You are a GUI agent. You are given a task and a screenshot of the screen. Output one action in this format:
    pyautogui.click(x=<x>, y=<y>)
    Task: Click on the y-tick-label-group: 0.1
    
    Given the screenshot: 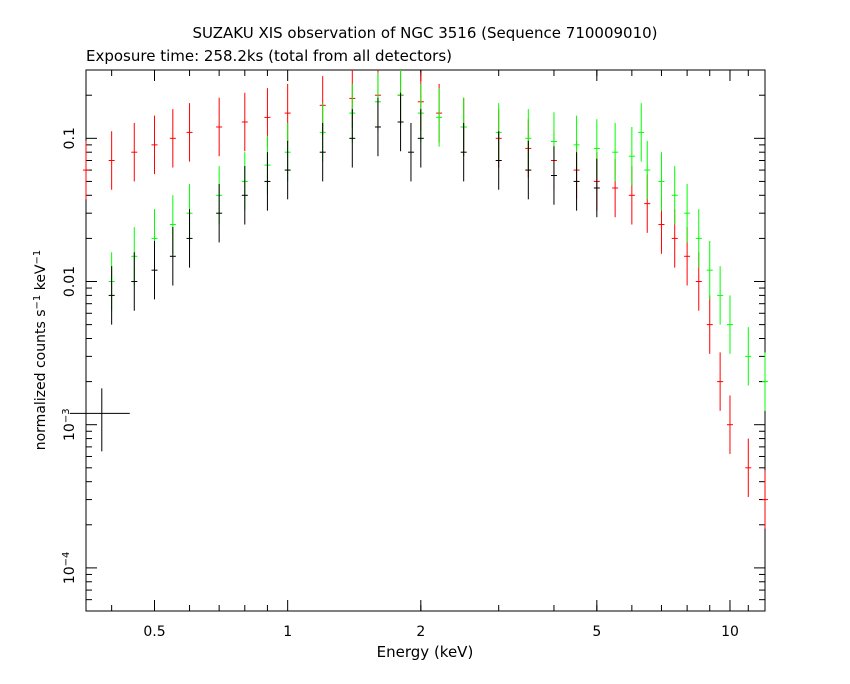 What is the action you would take?
    pyautogui.click(x=70, y=138)
    